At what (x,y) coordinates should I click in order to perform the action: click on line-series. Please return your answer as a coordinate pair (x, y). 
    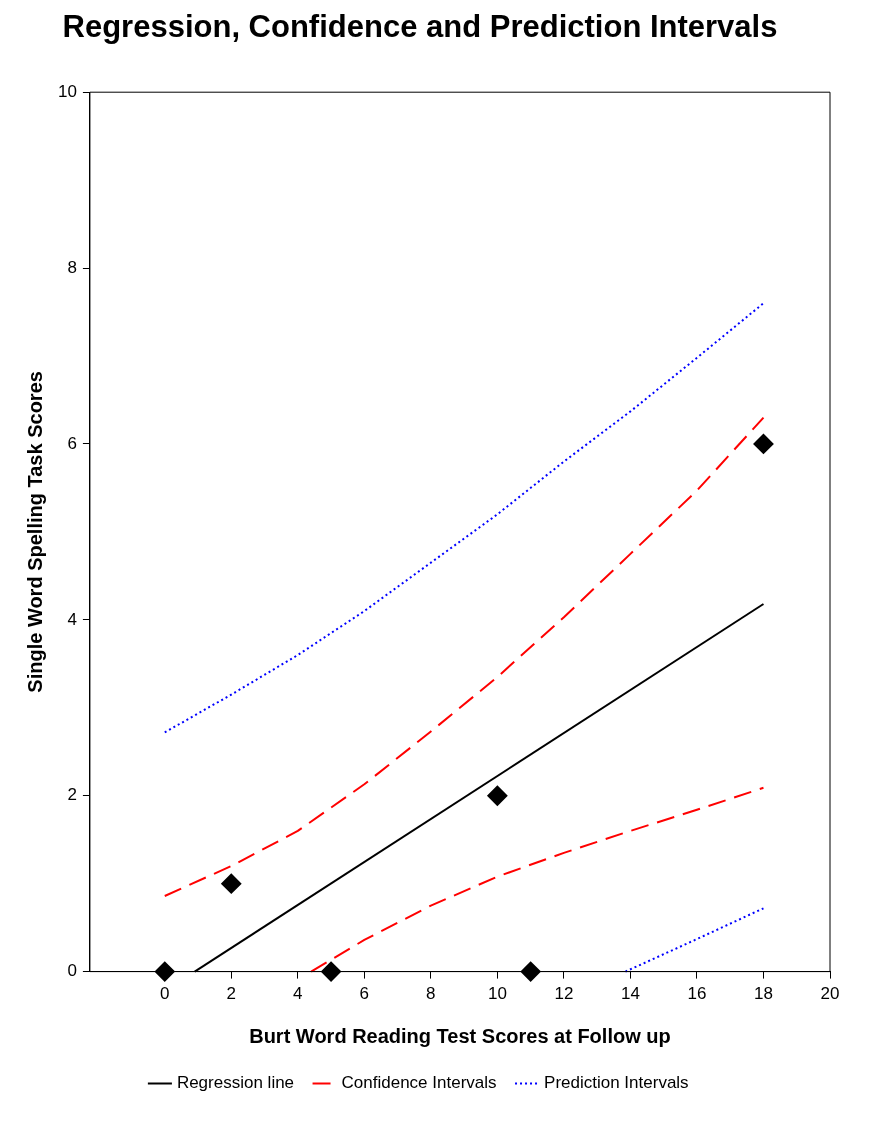
    Looking at the image, I should click on (537, 879).